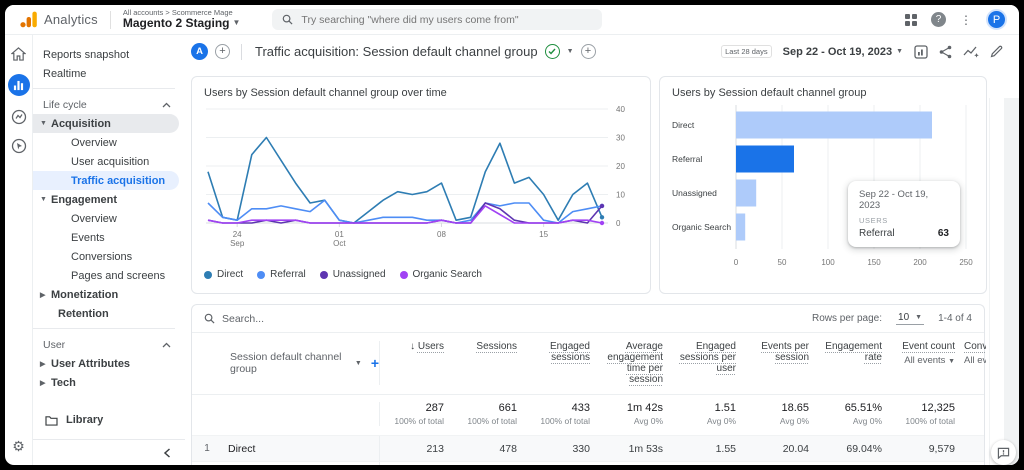  What do you see at coordinates (707, 357) in the screenshot?
I see `column-header-engaged-sessions-per-user: Engaged sessions per user` at bounding box center [707, 357].